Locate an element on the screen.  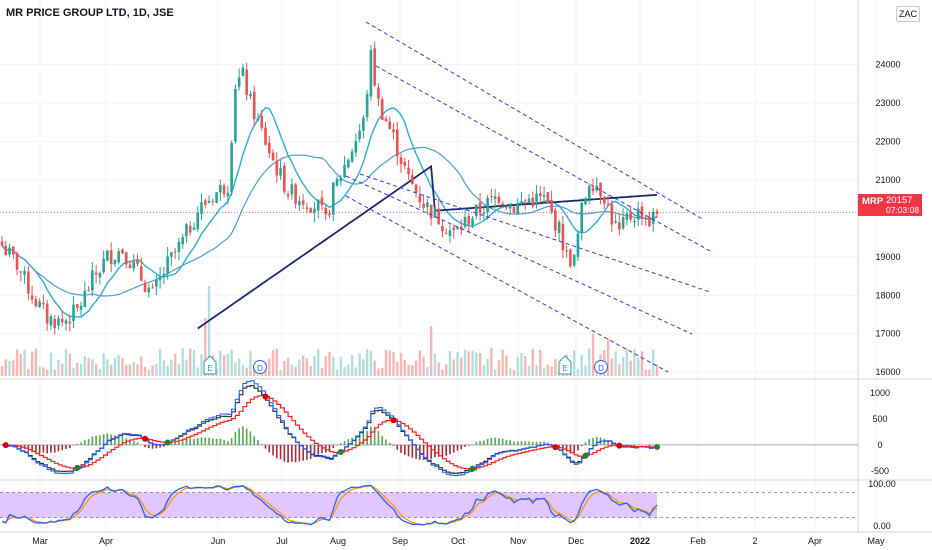
macd-line is located at coordinates (330, 428).